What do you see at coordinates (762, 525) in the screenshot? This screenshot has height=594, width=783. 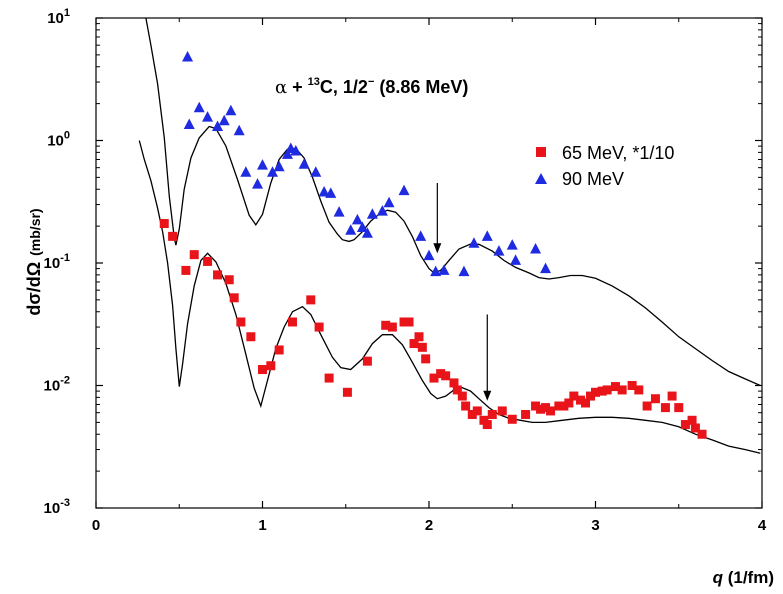 I see `x-tick-label: 4` at bounding box center [762, 525].